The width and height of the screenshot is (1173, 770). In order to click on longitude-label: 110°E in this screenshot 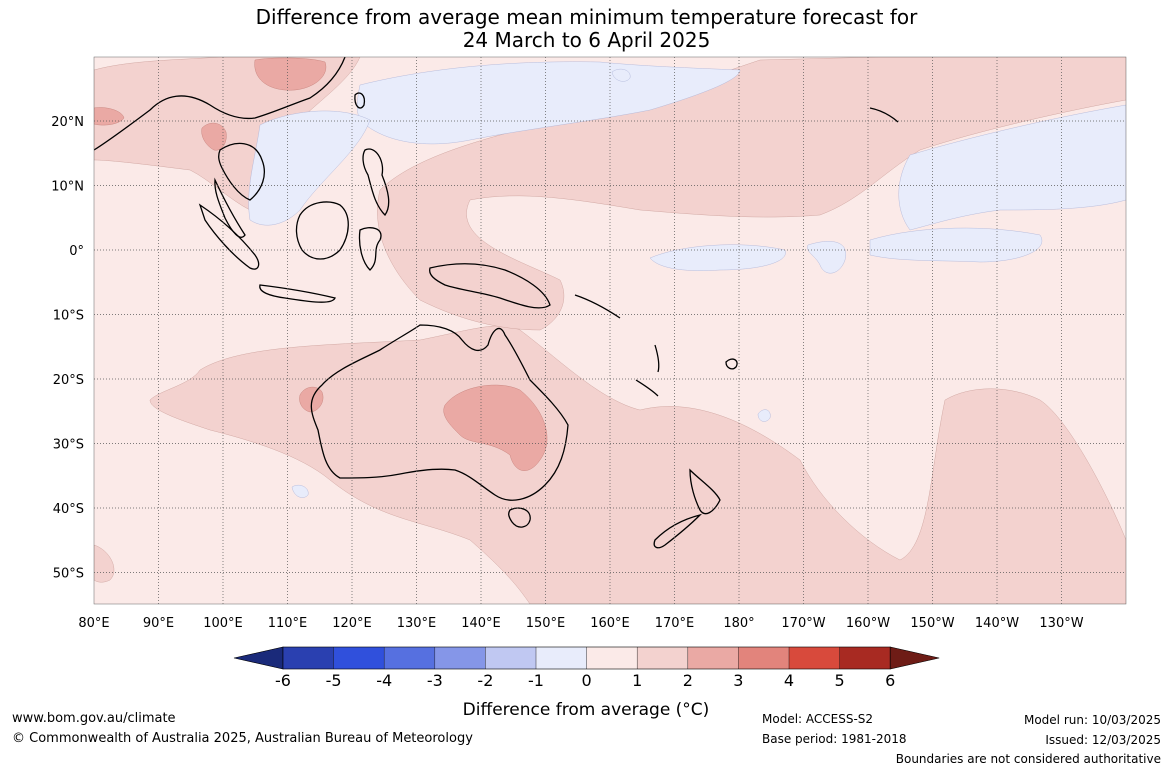, I will do `click(288, 623)`.